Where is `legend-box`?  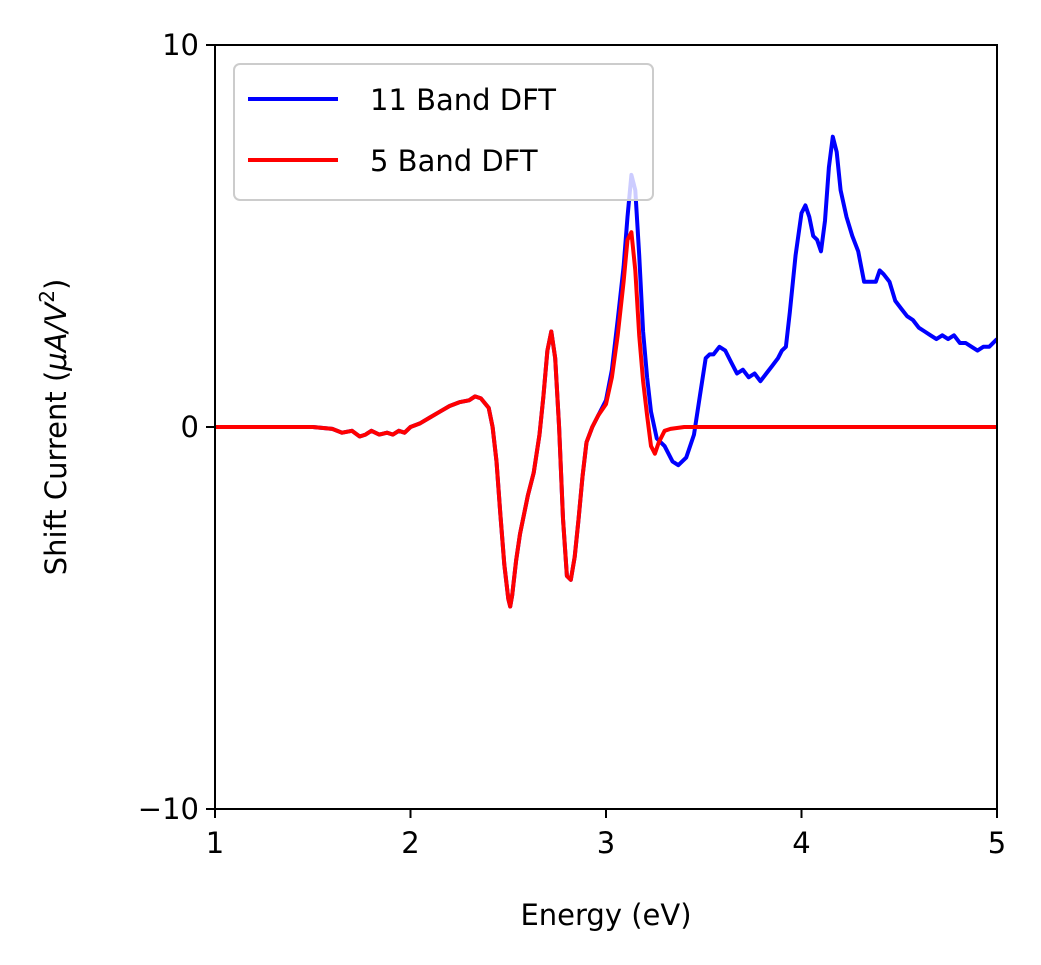 legend-box is located at coordinates (443, 132).